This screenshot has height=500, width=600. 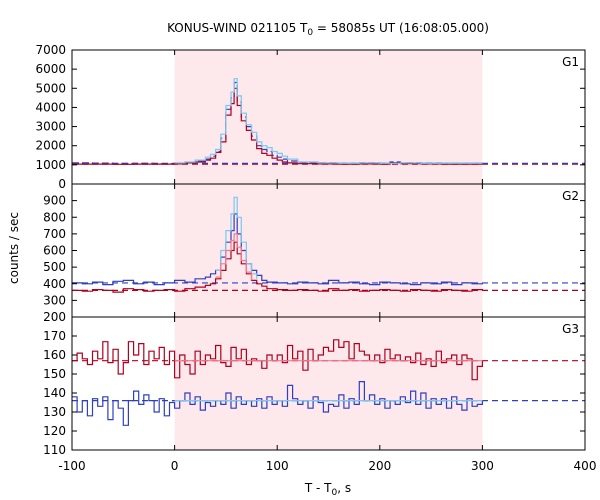 What do you see at coordinates (570, 329) in the screenshot?
I see `panel-label: G3` at bounding box center [570, 329].